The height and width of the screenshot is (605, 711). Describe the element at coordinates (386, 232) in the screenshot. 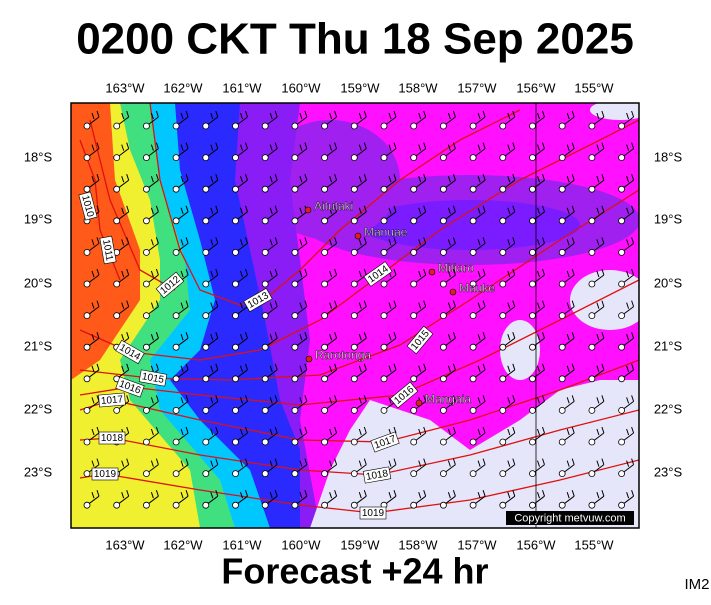

I see `place-name: Manuae` at that location.